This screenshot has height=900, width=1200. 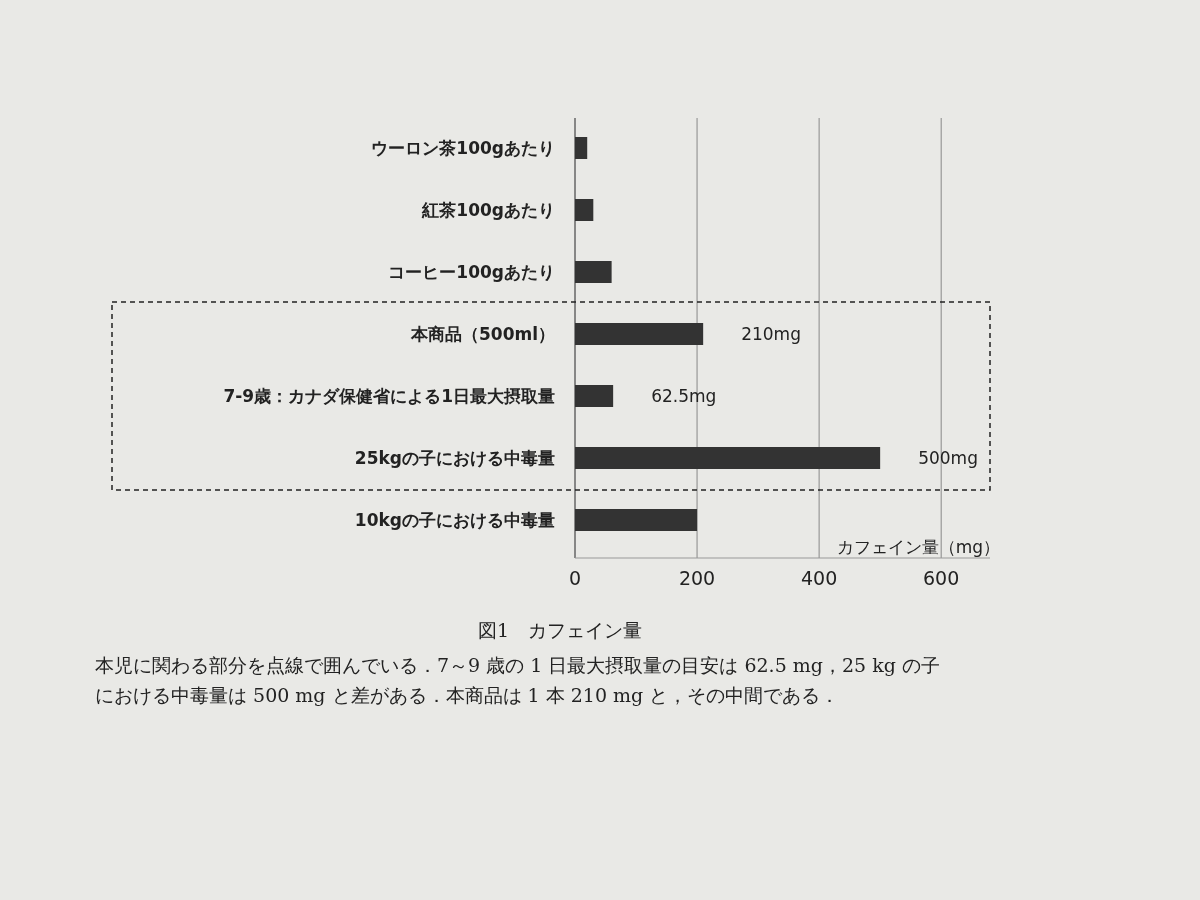 I want to click on y-tick-label: 本商品（500ml）, so click(x=482, y=334).